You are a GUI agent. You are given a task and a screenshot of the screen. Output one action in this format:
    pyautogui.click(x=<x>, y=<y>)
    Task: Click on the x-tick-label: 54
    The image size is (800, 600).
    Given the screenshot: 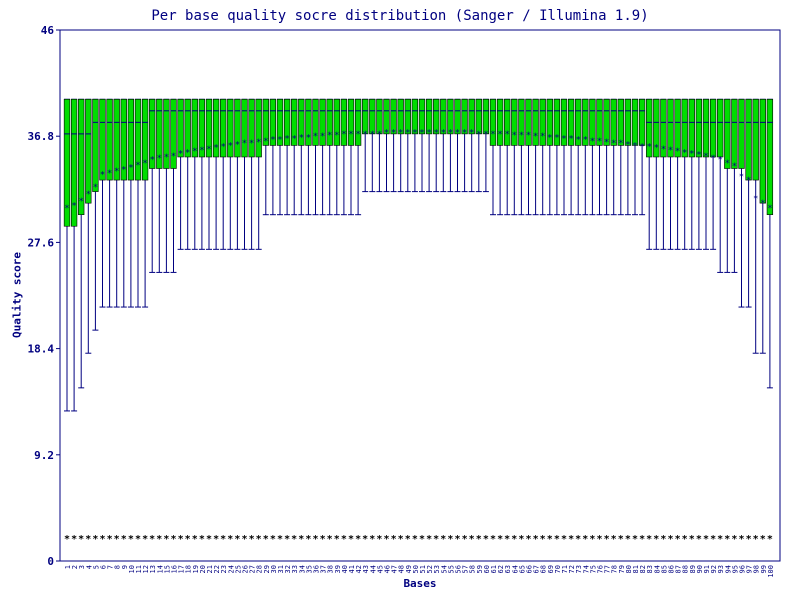 What is the action you would take?
    pyautogui.click(x=444, y=569)
    